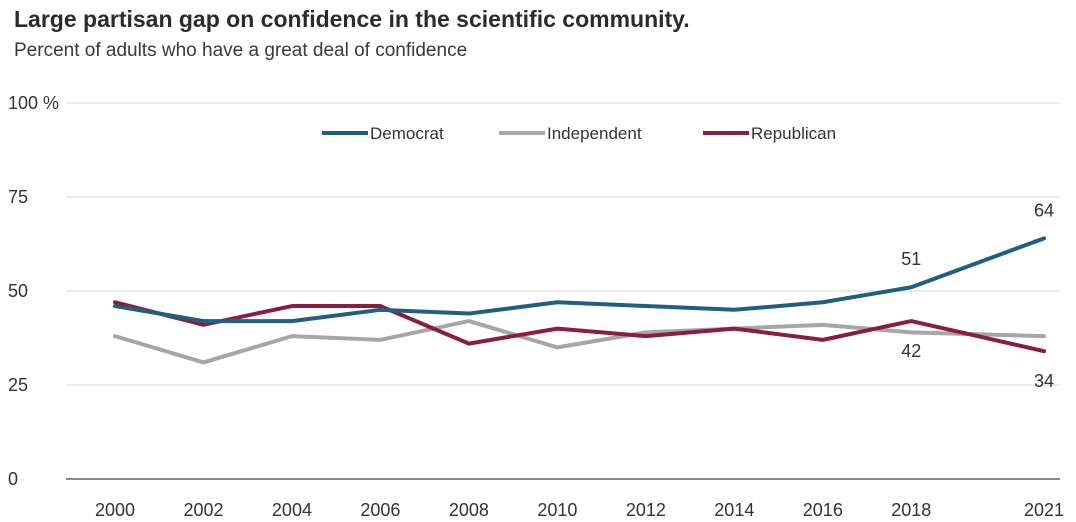  What do you see at coordinates (793, 133) in the screenshot?
I see `legend-label: Republican` at bounding box center [793, 133].